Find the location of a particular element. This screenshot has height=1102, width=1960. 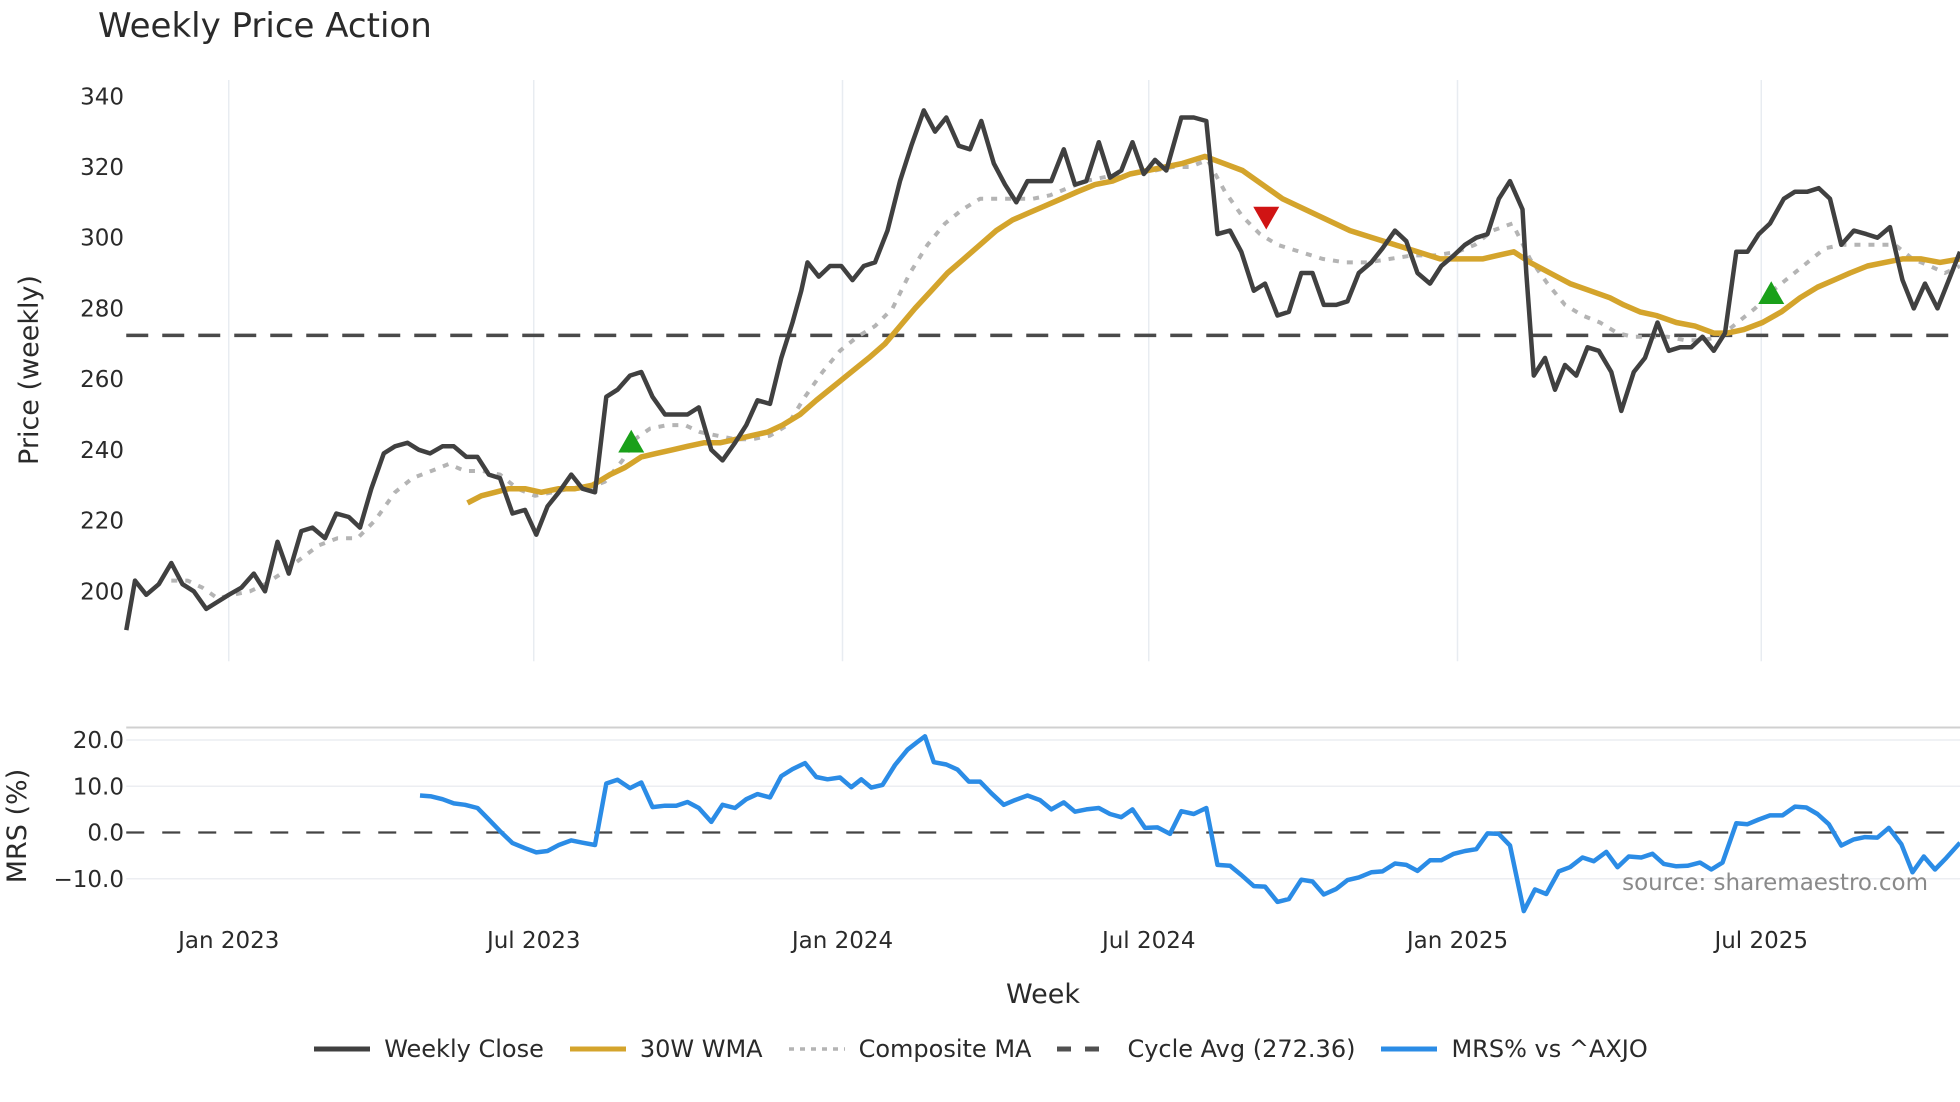

mrs-y-tick: 20.0 is located at coordinates (98, 741).